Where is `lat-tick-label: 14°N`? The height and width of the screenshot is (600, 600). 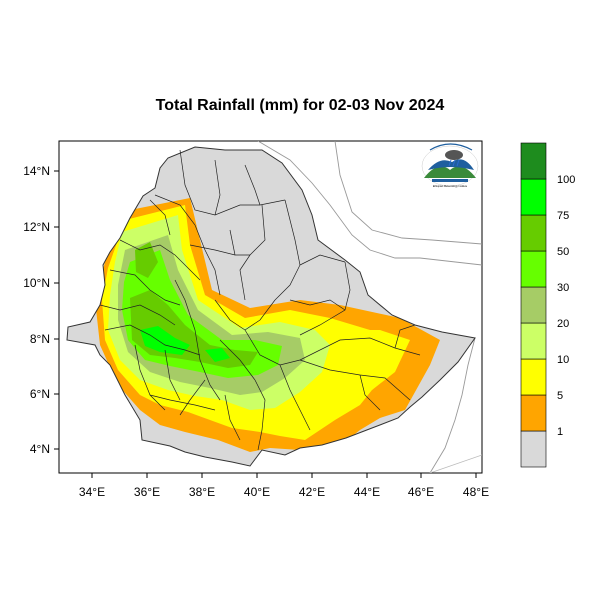
lat-tick-label: 14°N is located at coordinates (36, 171).